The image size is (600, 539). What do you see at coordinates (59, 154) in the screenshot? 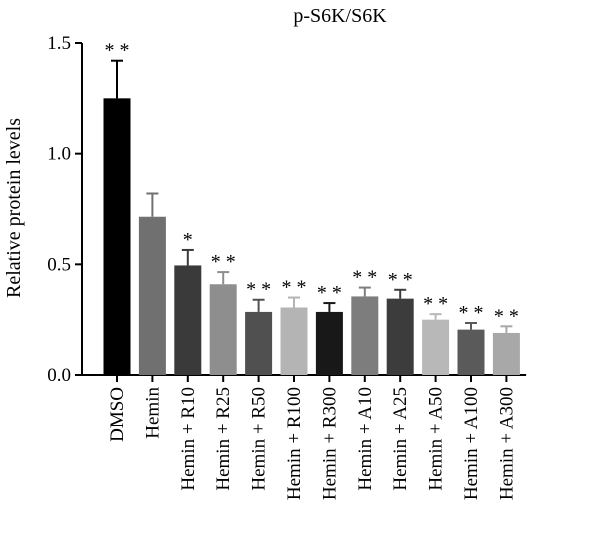
I see `y-tick-label: 1.0` at bounding box center [59, 154].